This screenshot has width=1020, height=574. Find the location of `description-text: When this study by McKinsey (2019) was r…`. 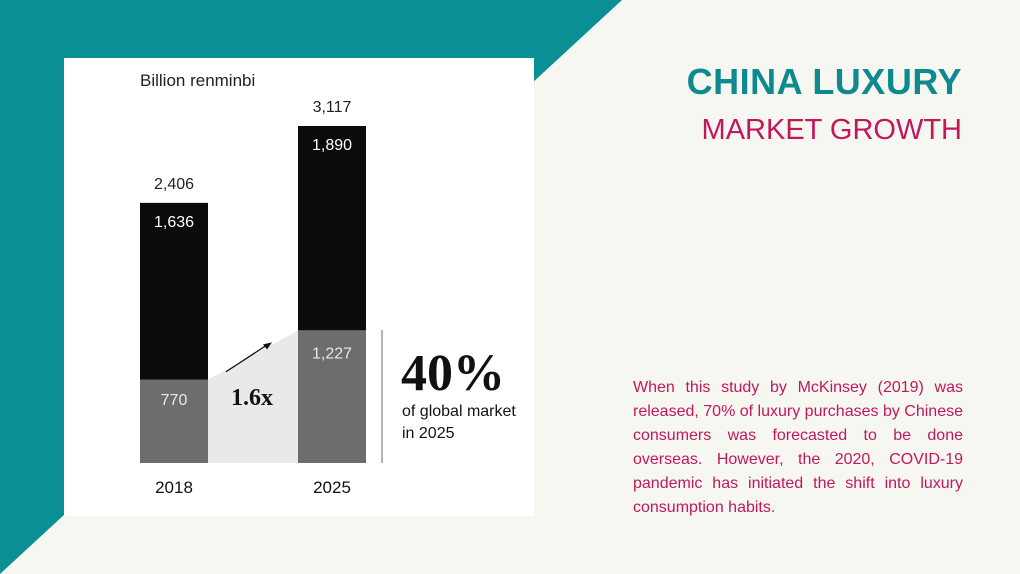

description-text: When this study by McKinsey (2019) was r… is located at coordinates (798, 447).